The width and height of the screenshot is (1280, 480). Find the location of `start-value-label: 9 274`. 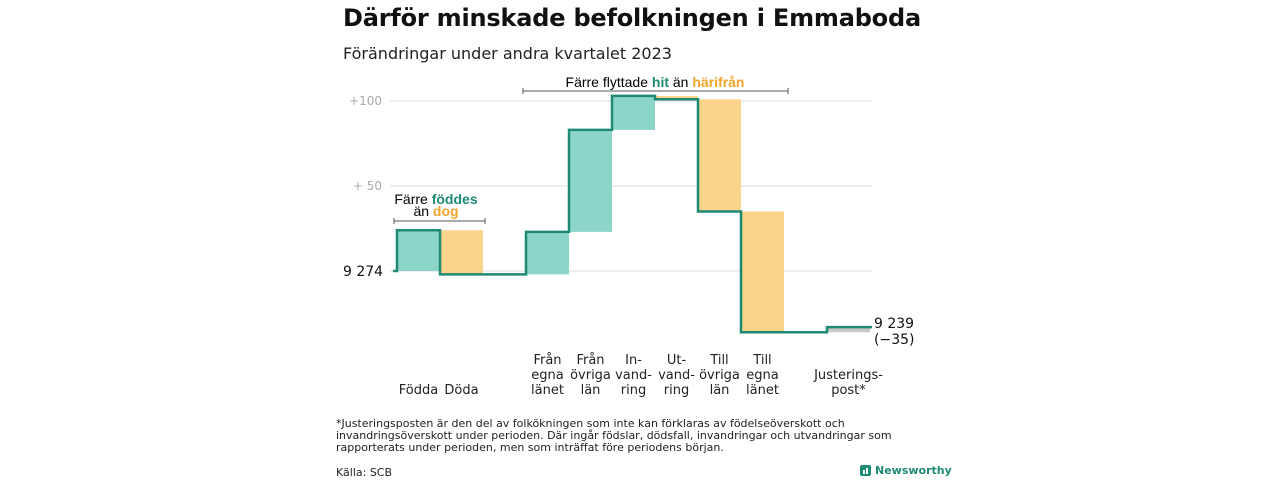

start-value-label: 9 274 is located at coordinates (363, 272).